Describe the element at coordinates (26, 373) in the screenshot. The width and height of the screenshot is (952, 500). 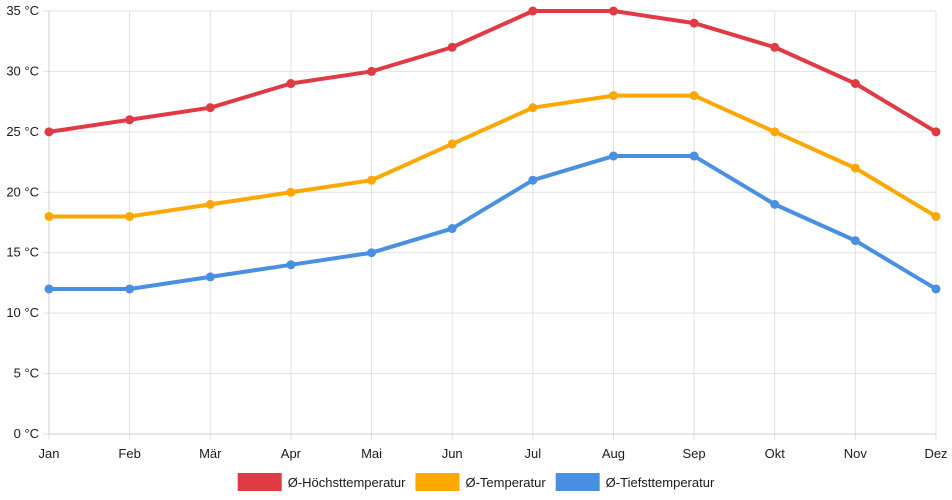
I see `y-tick-label: 5 °C` at that location.